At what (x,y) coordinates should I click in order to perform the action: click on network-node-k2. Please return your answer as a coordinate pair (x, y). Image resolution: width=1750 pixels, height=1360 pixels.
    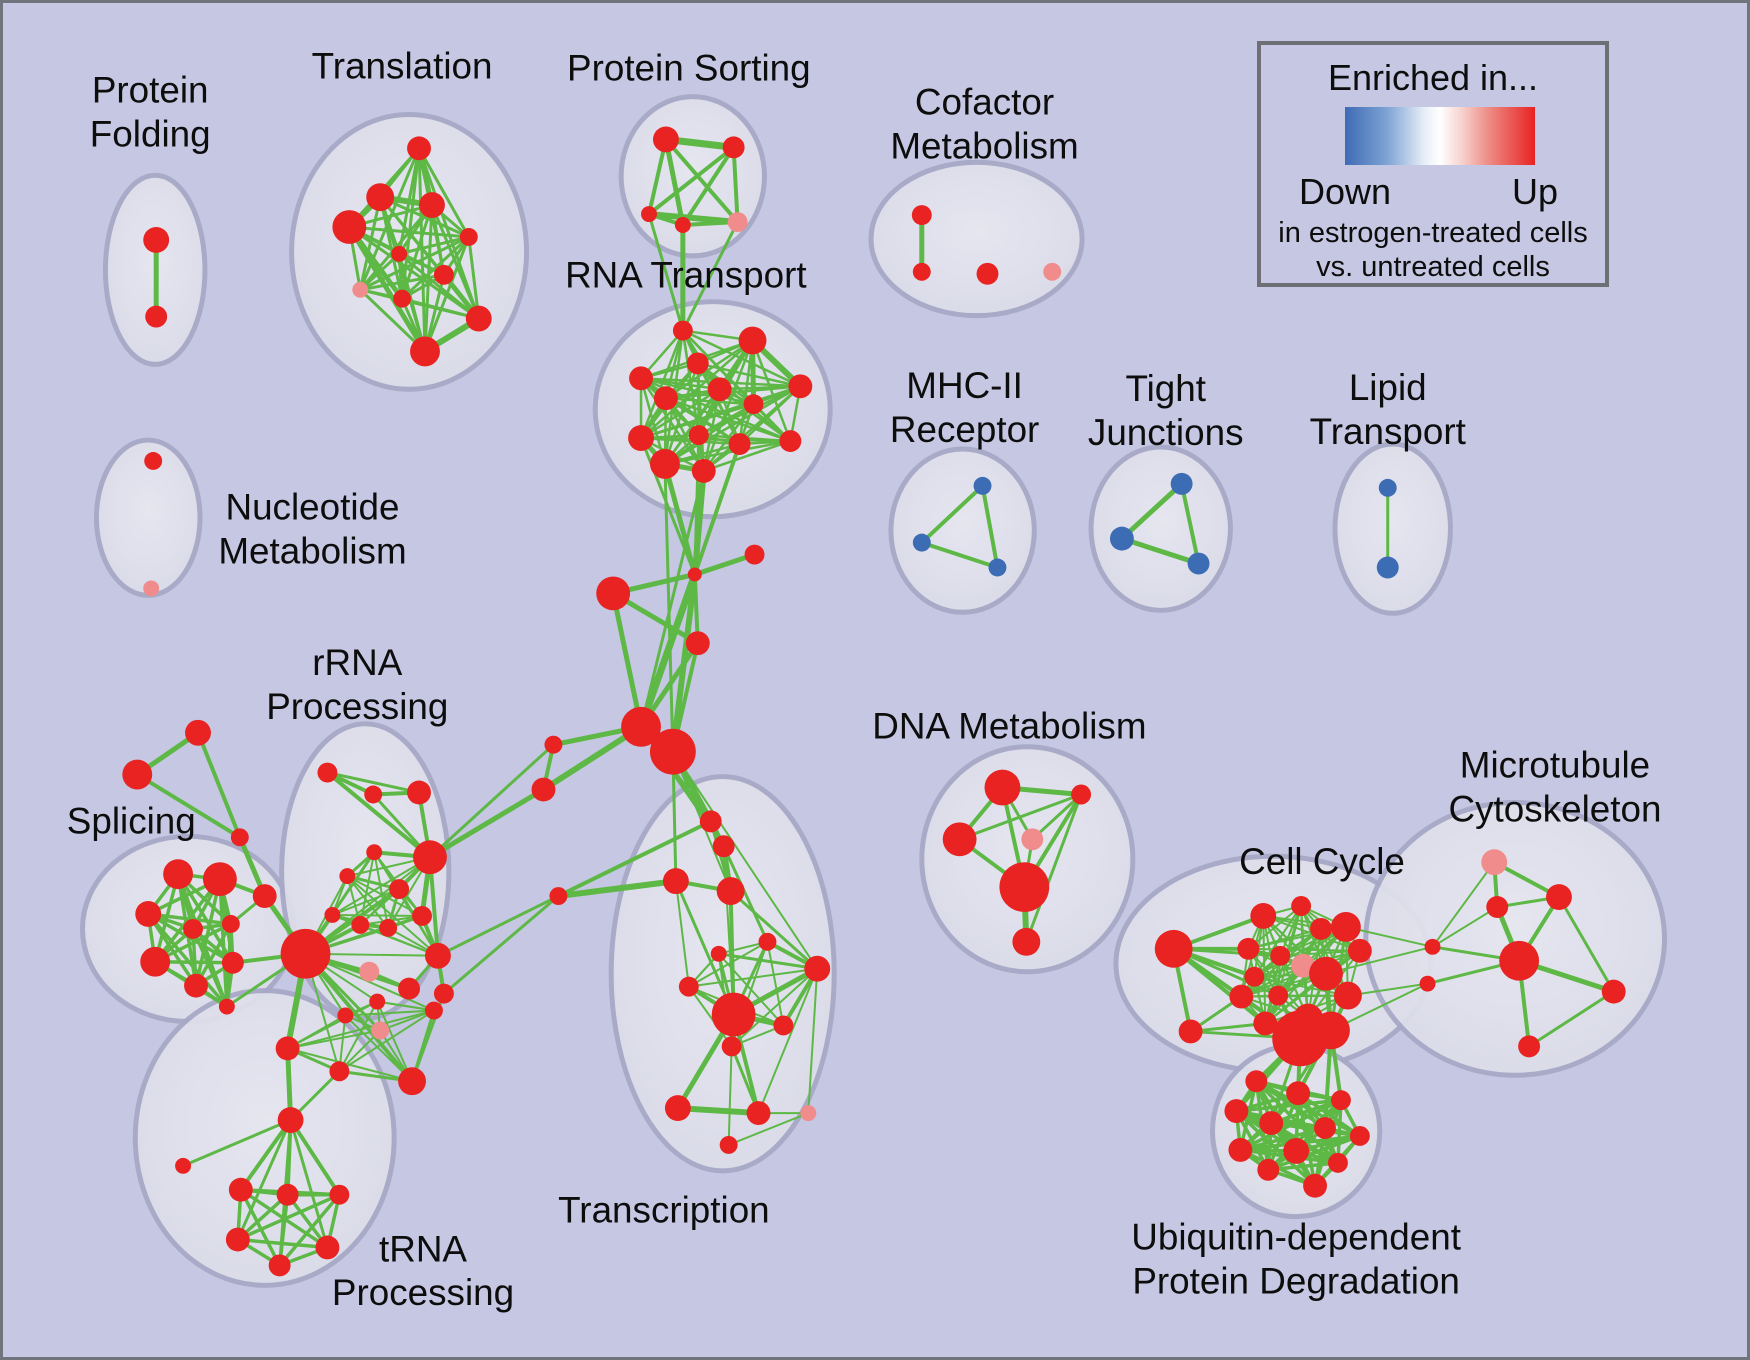
    Looking at the image, I should click on (697, 643).